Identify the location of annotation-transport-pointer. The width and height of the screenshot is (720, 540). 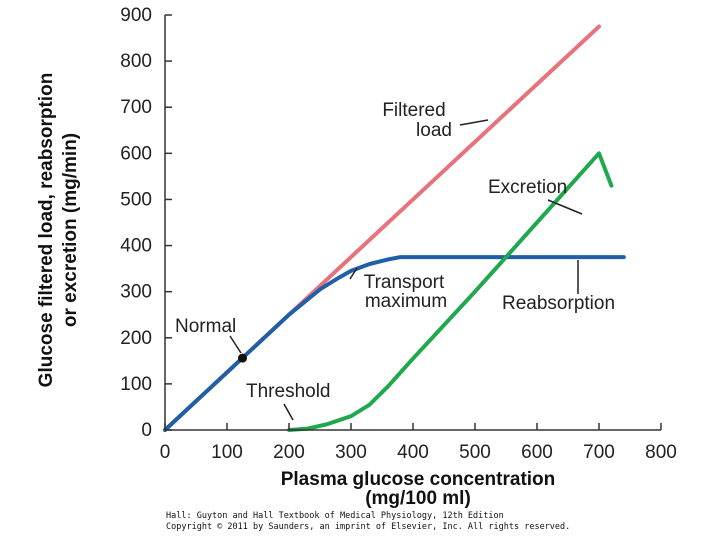
(353, 273).